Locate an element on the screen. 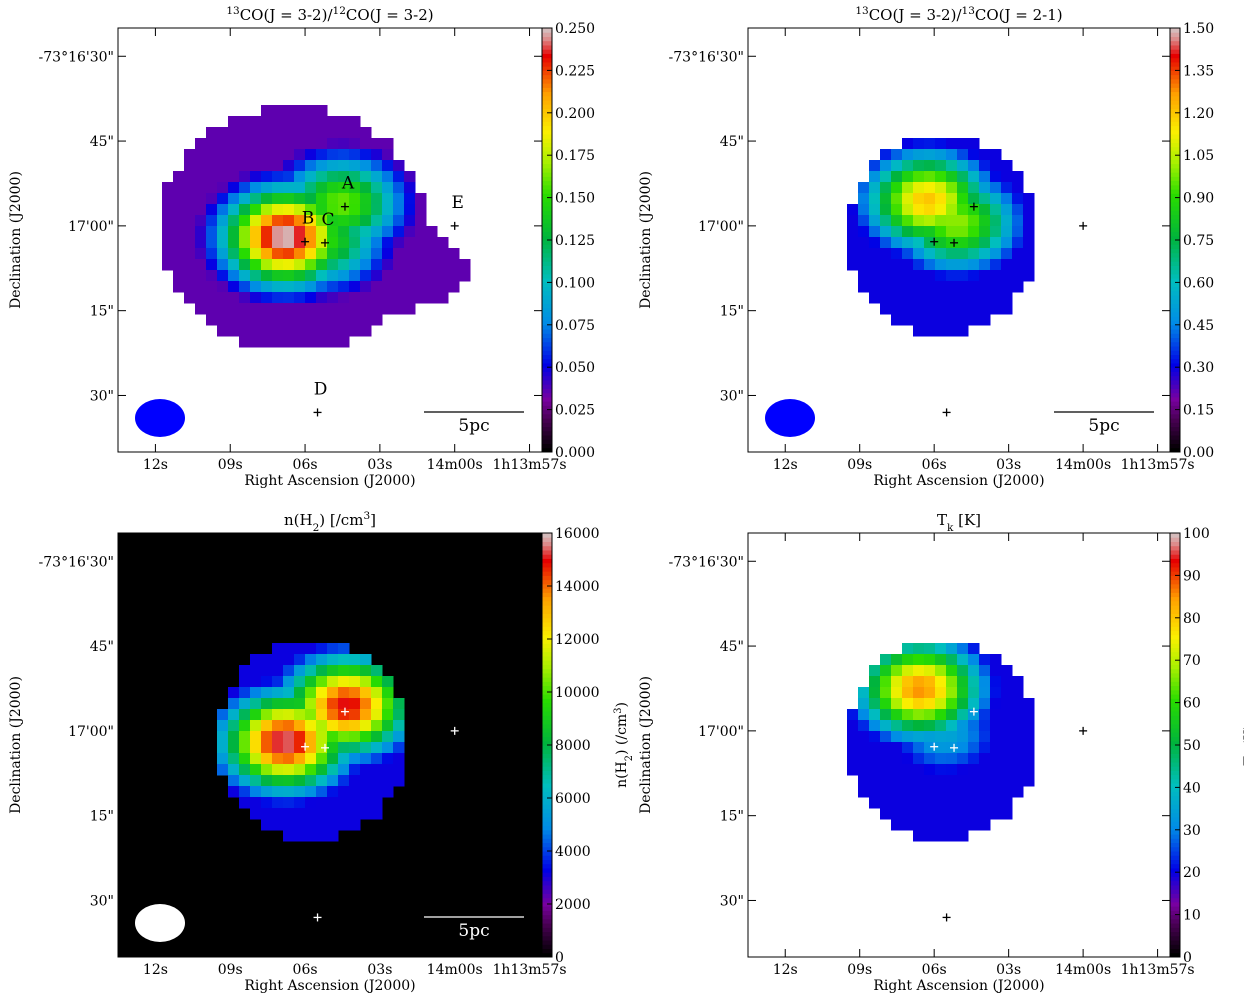  beam-ellipse is located at coordinates (790, 418).